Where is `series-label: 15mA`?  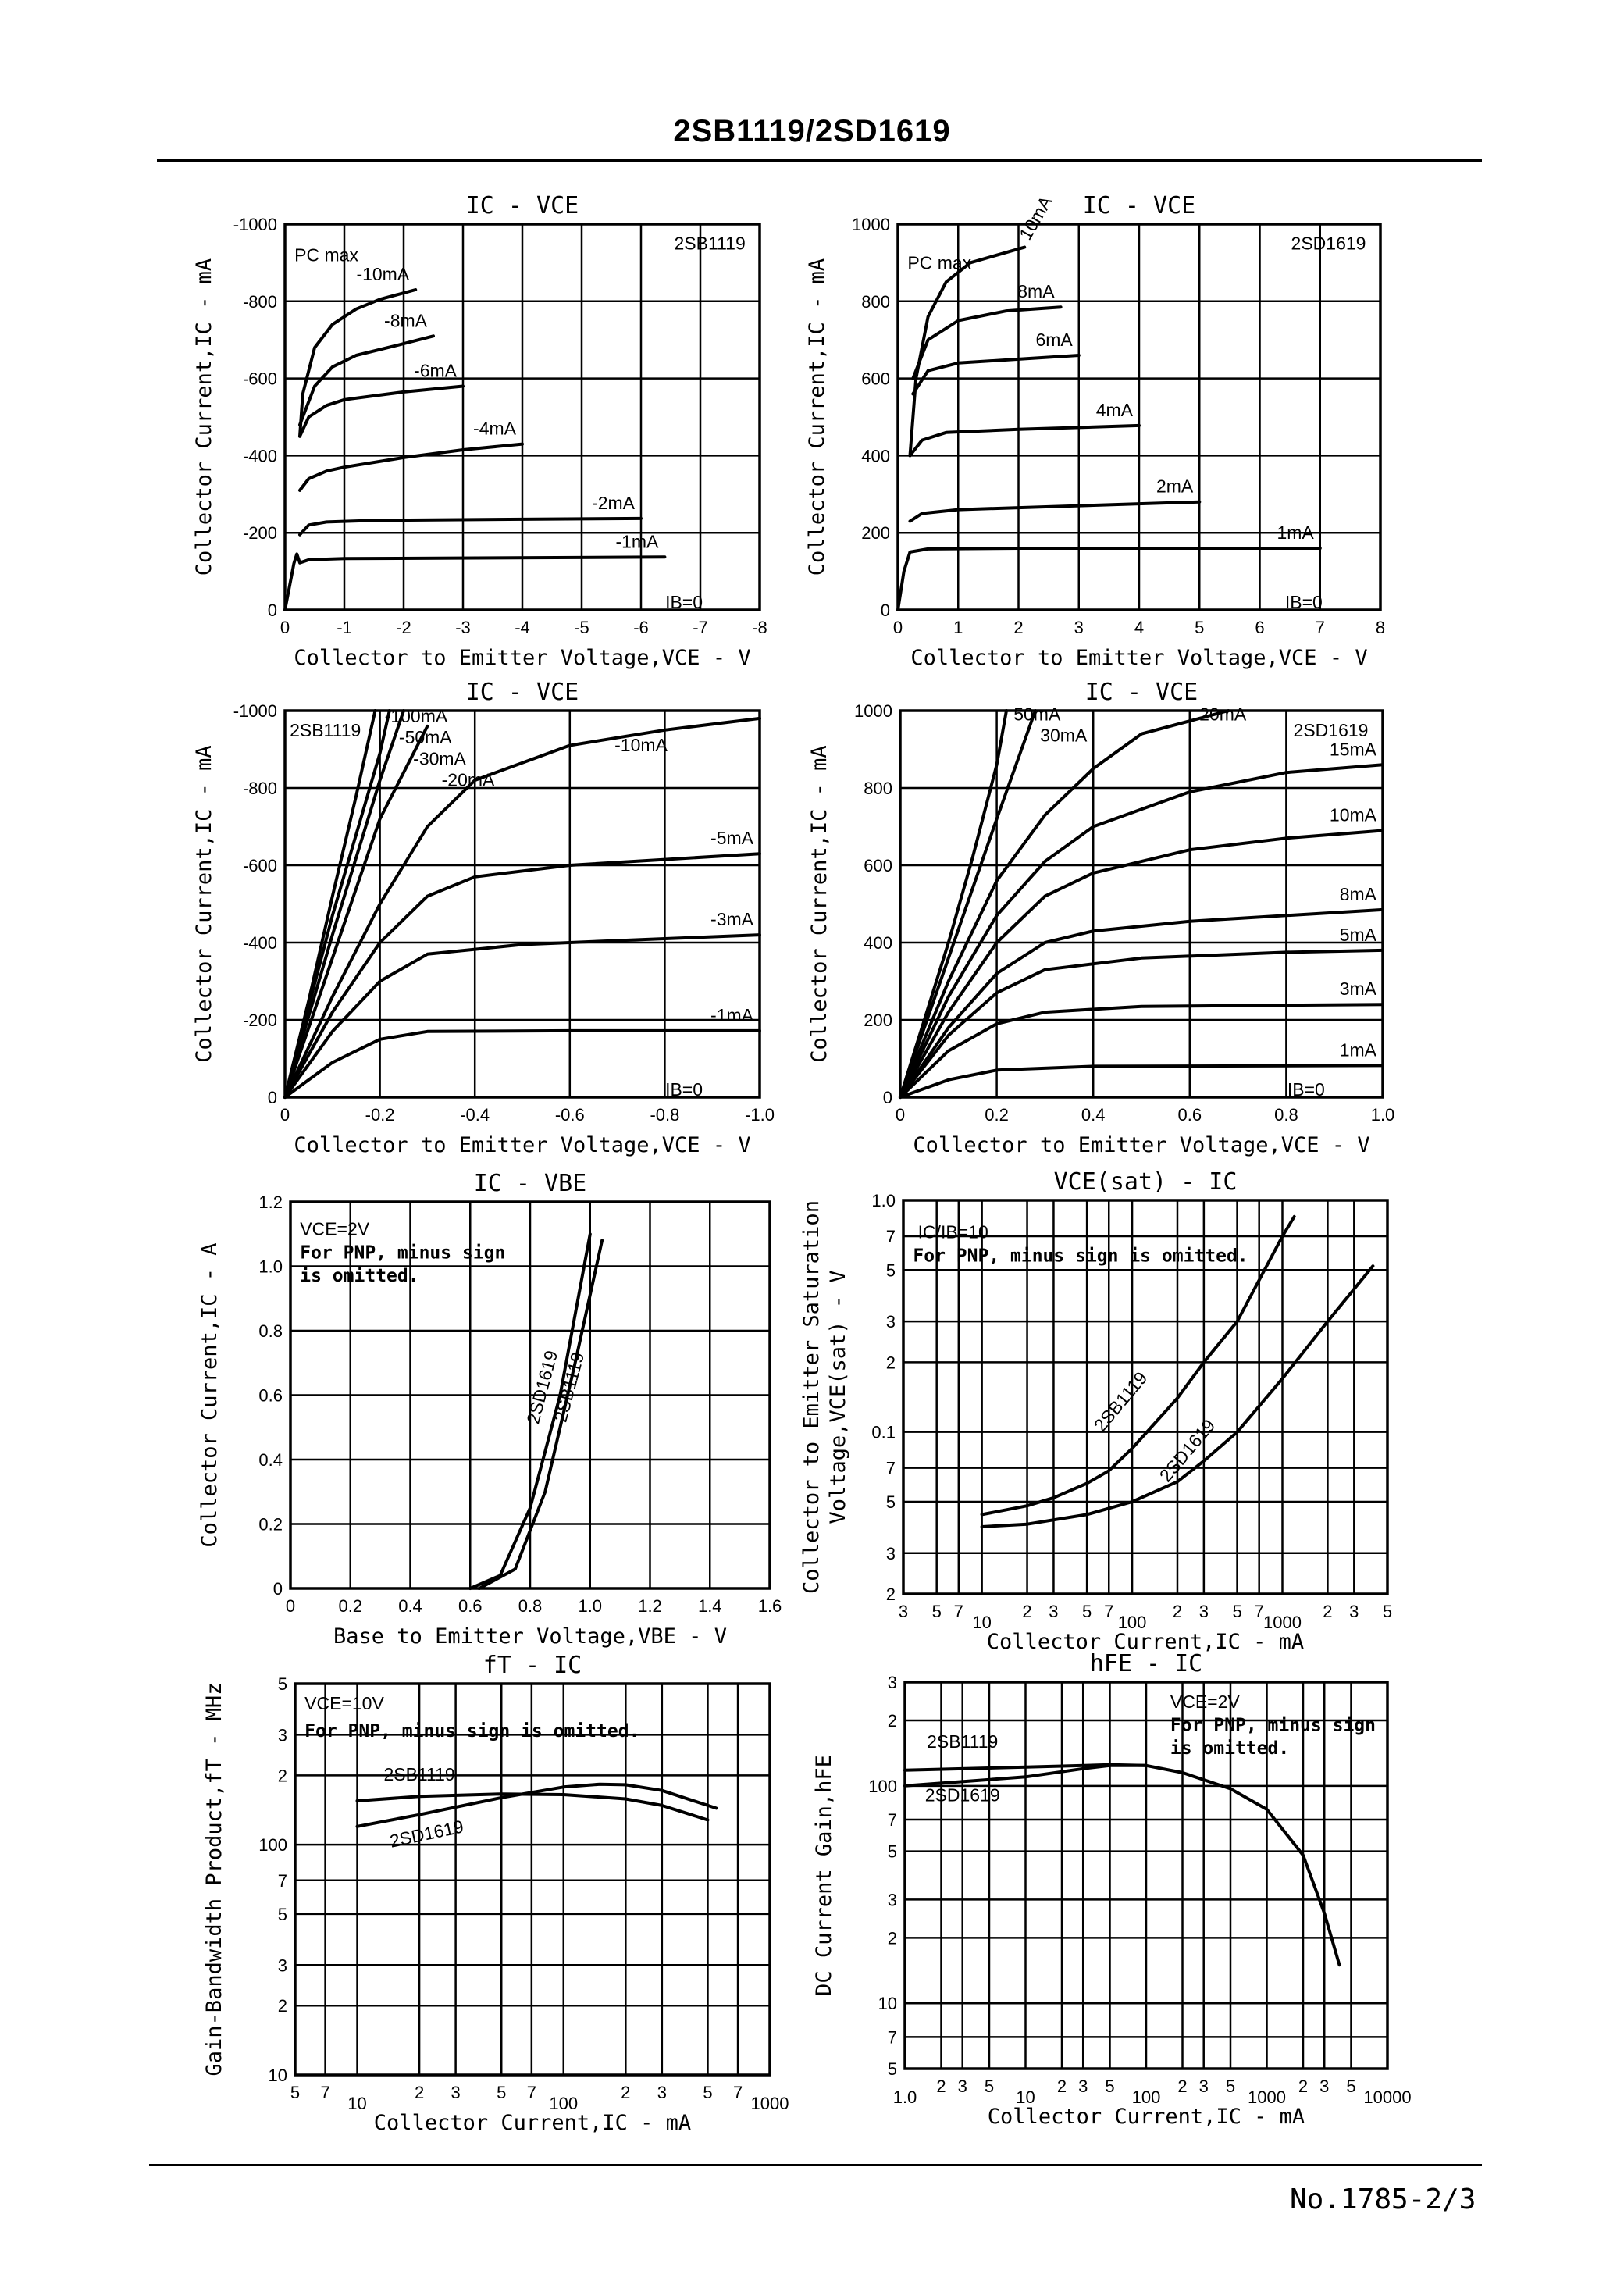 series-label: 15mA is located at coordinates (1353, 749).